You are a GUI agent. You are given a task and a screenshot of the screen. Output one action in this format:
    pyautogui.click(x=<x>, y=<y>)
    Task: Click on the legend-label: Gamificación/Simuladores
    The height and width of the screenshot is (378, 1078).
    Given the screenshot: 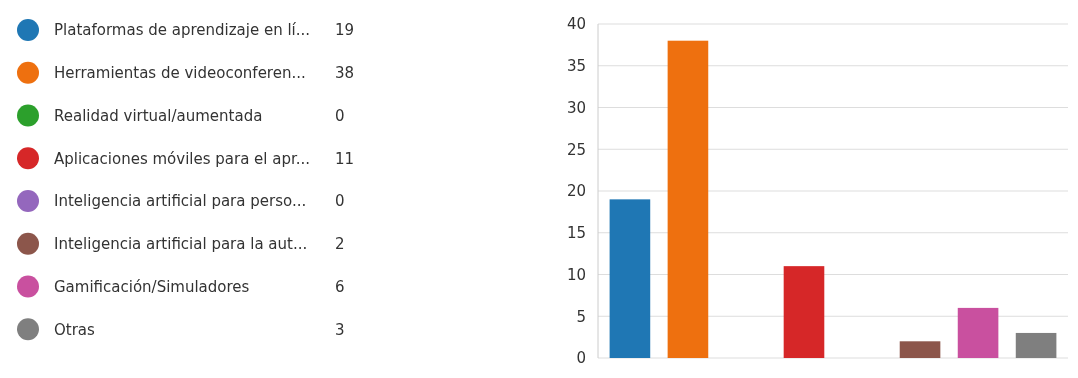 What is the action you would take?
    pyautogui.click(x=152, y=286)
    